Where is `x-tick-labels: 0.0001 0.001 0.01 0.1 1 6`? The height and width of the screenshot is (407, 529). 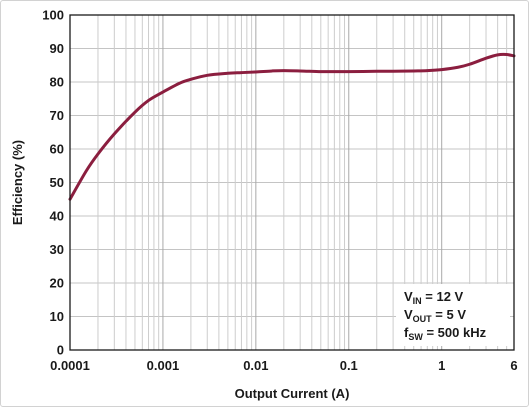 x-tick-labels: 0.0001 0.001 0.01 0.1 1 6 is located at coordinates (284, 365).